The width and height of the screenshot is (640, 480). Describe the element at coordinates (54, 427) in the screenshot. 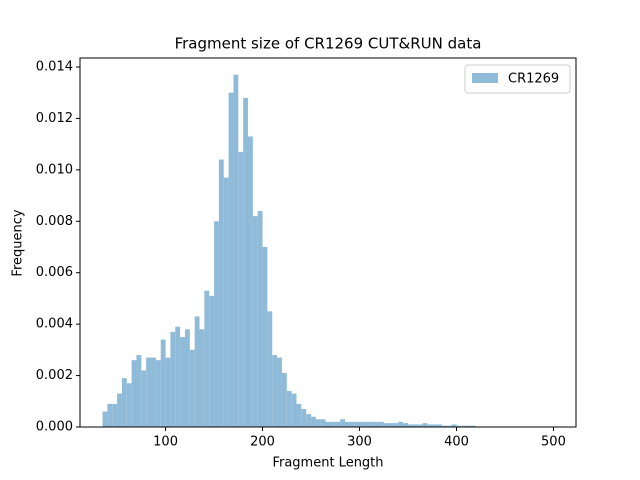

I see `y-tick-label: 0.000` at that location.